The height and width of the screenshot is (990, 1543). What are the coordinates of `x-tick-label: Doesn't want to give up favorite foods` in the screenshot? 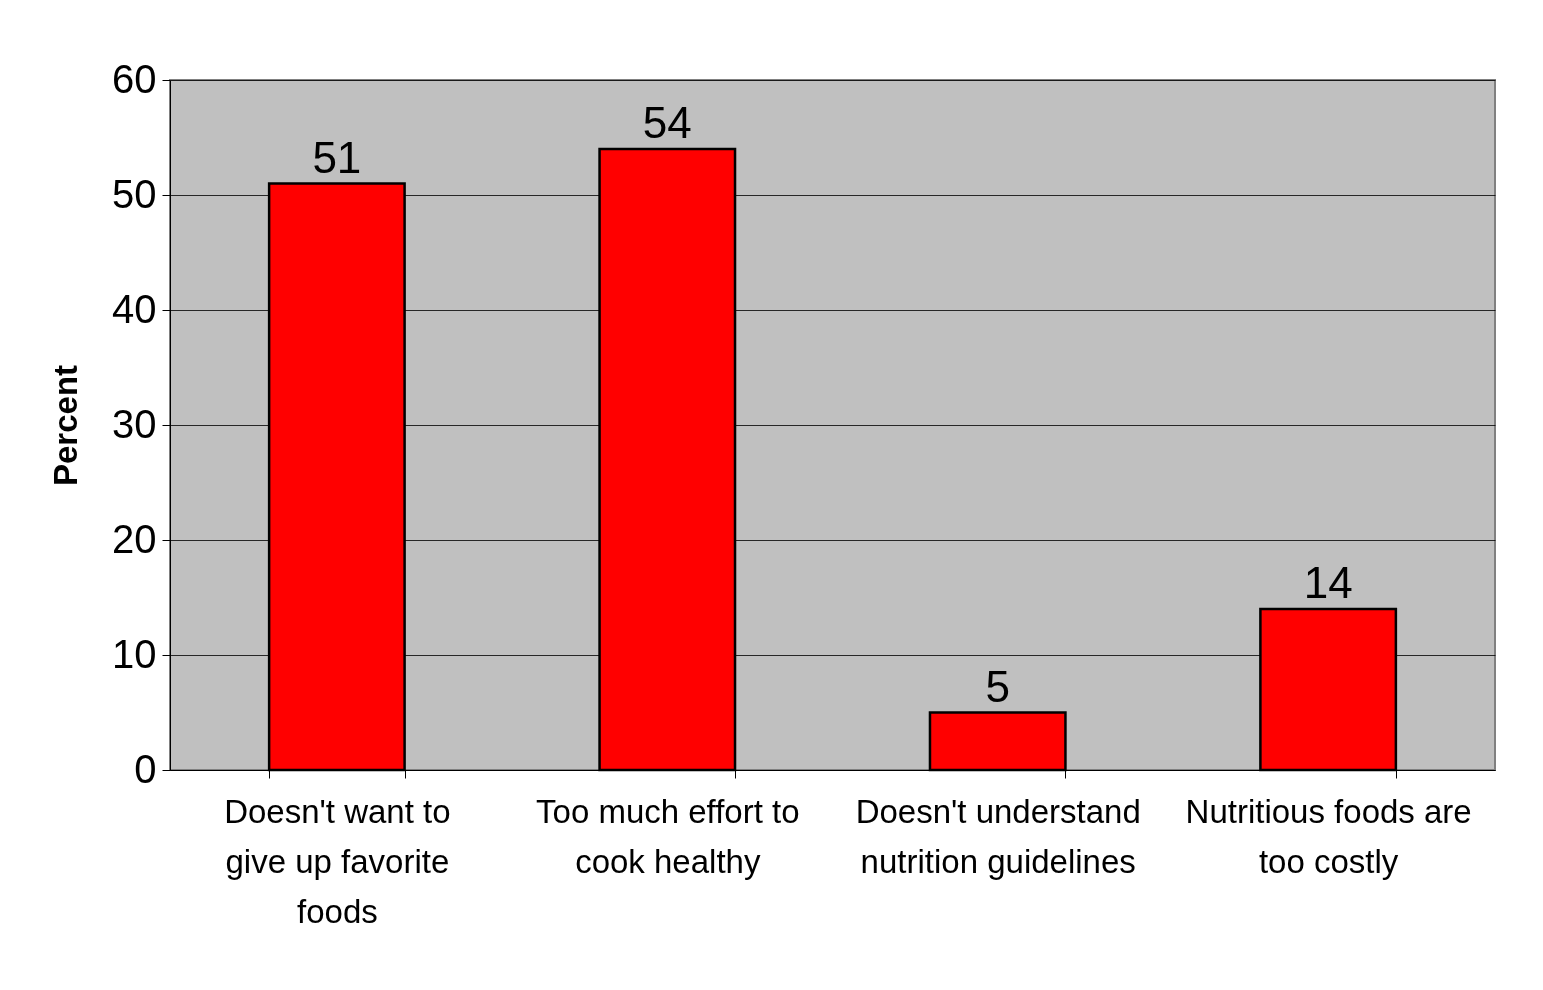 It's located at (337, 861).